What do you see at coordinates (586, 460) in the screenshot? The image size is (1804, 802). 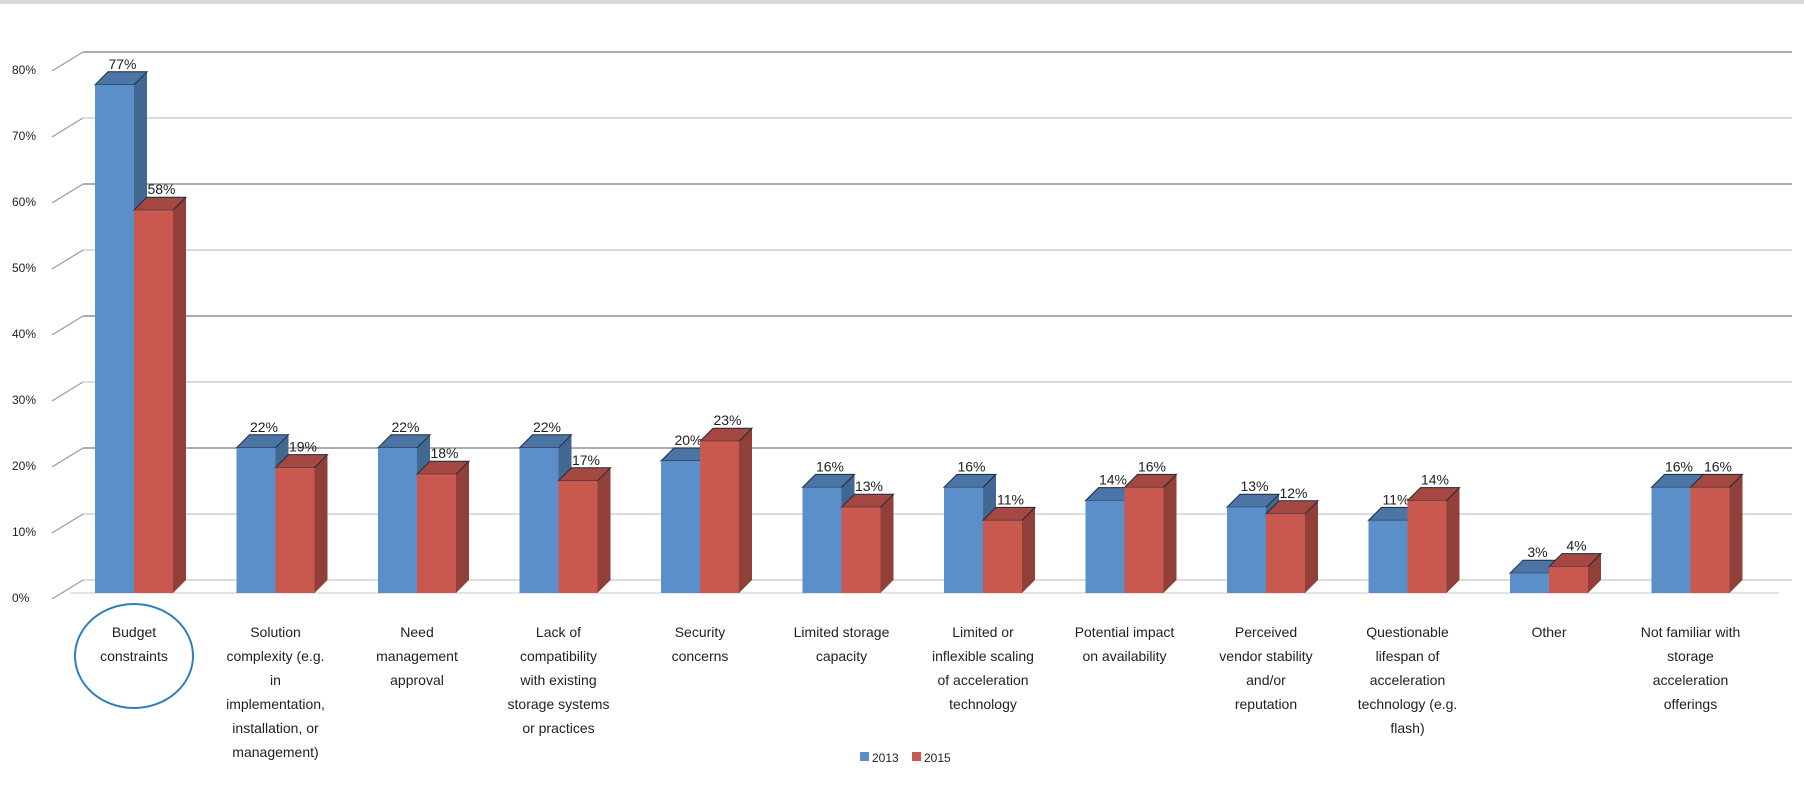 I see `data-label: 17%` at bounding box center [586, 460].